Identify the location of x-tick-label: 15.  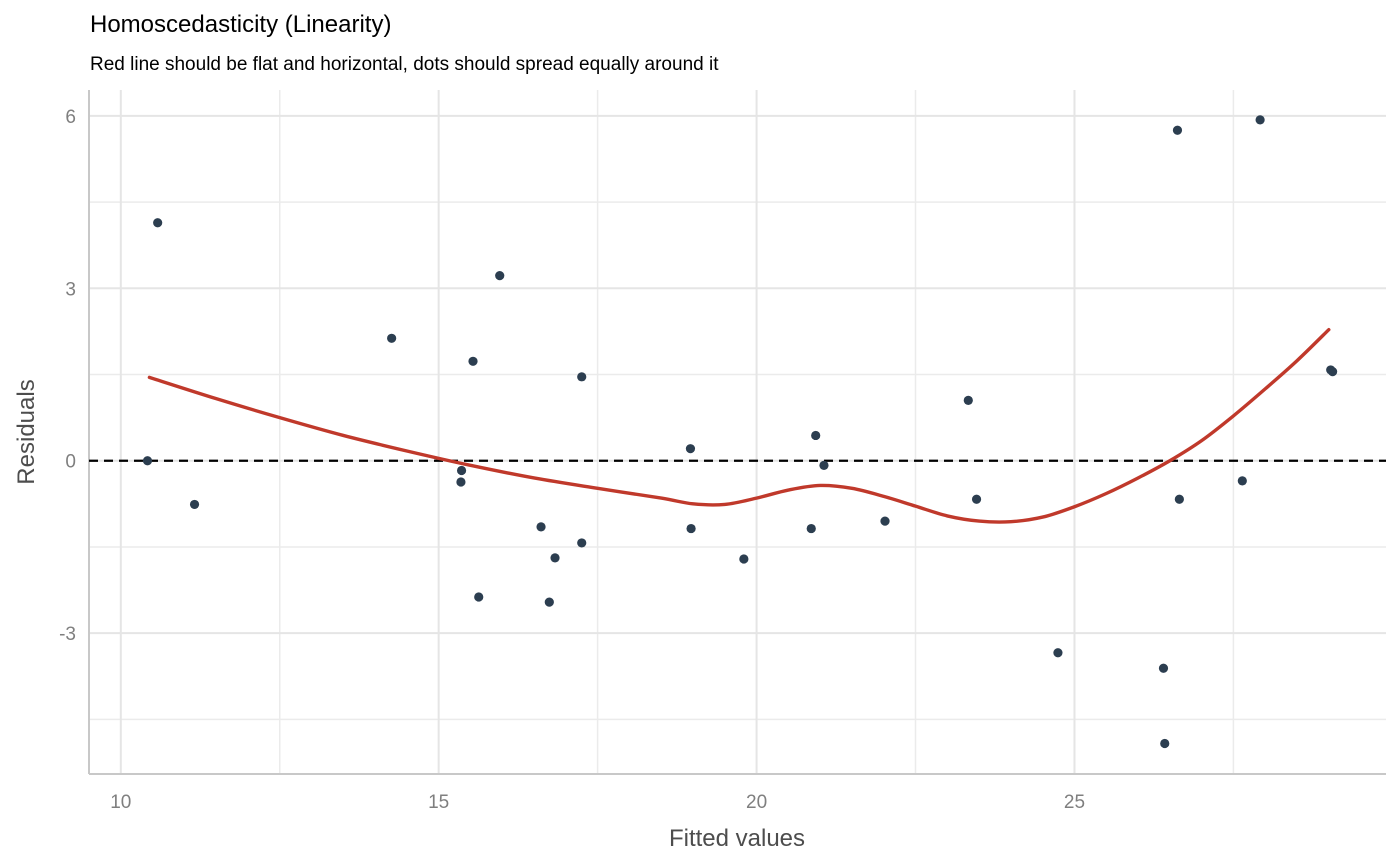
(438, 802).